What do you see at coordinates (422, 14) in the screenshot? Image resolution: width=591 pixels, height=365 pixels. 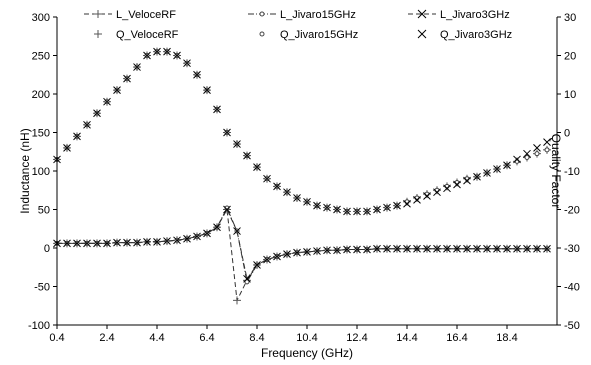 I see `legend-marker-b` at bounding box center [422, 14].